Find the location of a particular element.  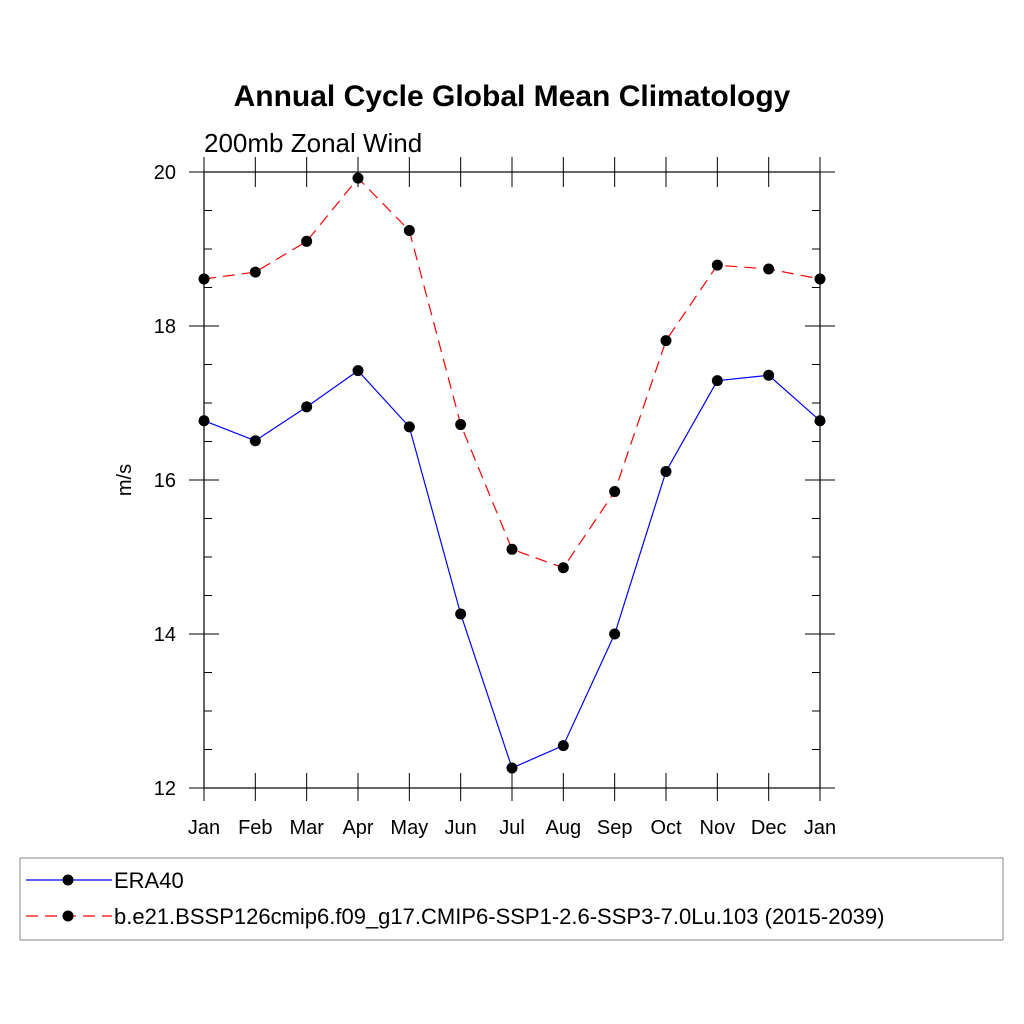

x-tick-label: Feb is located at coordinates (255, 828).